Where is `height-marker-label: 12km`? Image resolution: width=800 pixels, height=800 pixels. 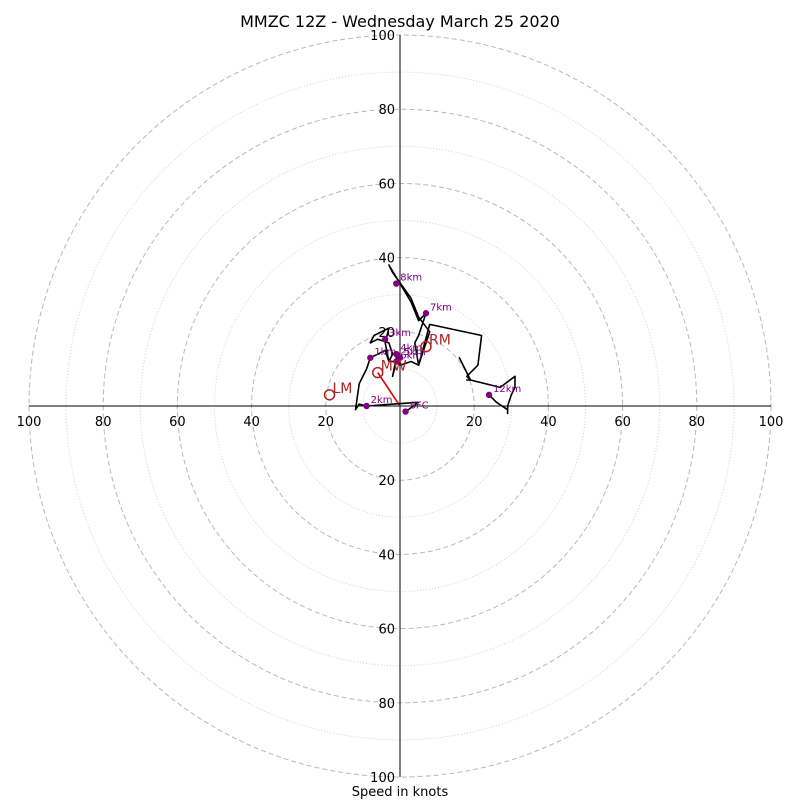
height-marker-label: 12km is located at coordinates (507, 389).